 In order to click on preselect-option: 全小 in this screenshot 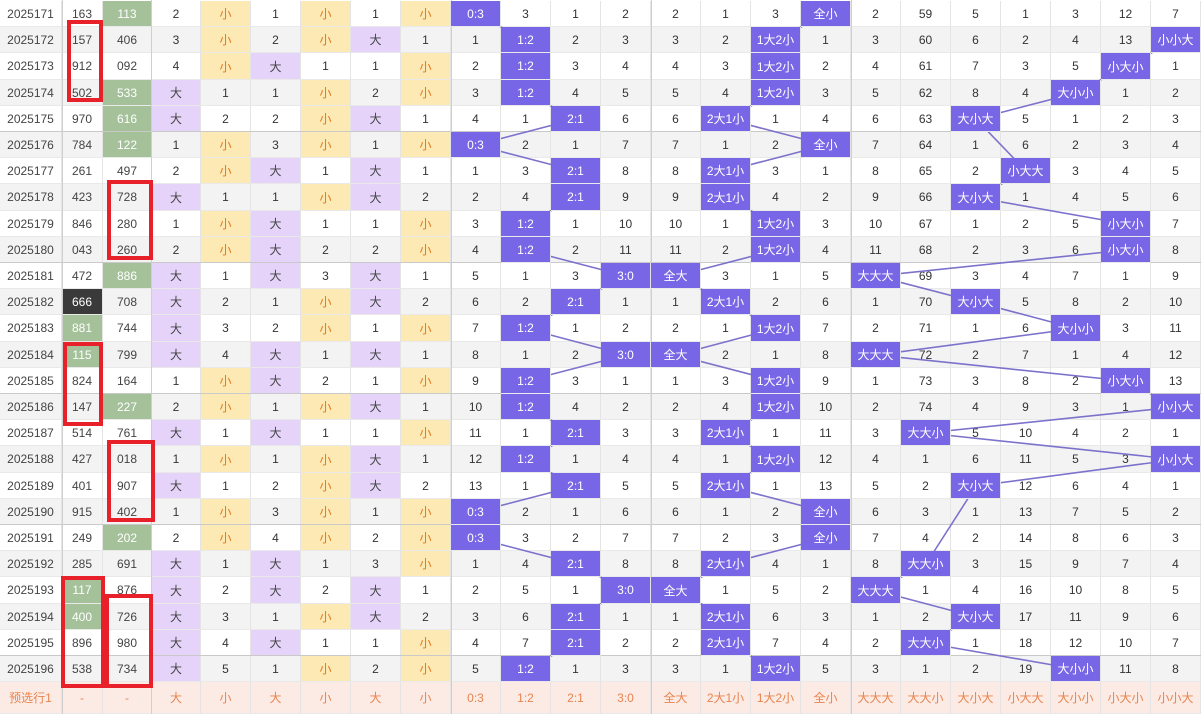, I will do `click(826, 698)`.